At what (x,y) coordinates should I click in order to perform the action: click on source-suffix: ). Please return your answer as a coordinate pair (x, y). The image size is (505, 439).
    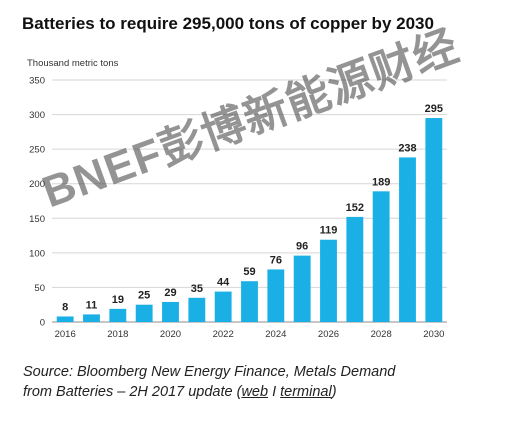
    Looking at the image, I should click on (334, 392).